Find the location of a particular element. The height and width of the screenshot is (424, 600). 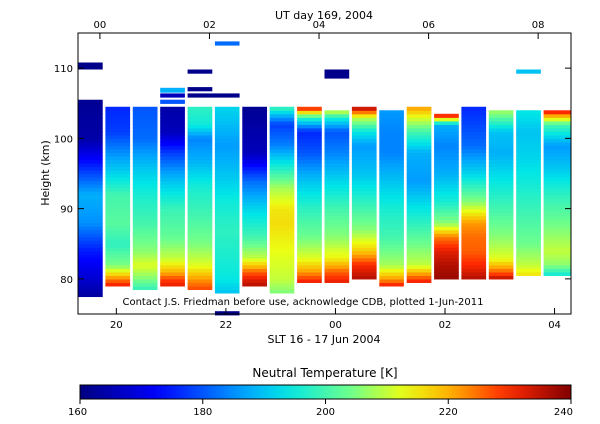

top-axis-title: UT day 169, 2004 is located at coordinates (324, 15).